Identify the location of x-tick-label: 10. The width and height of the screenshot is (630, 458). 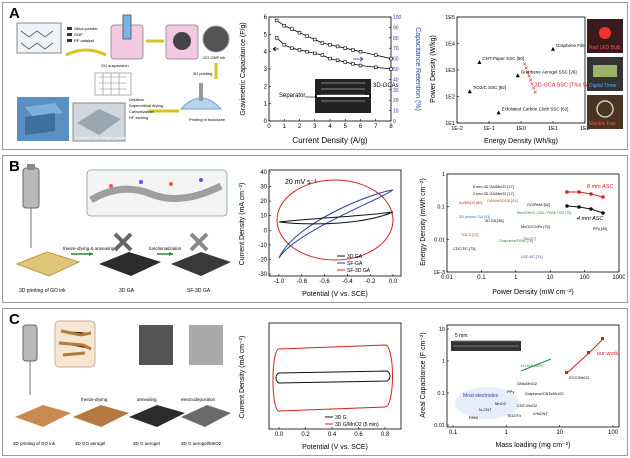
(550, 278).